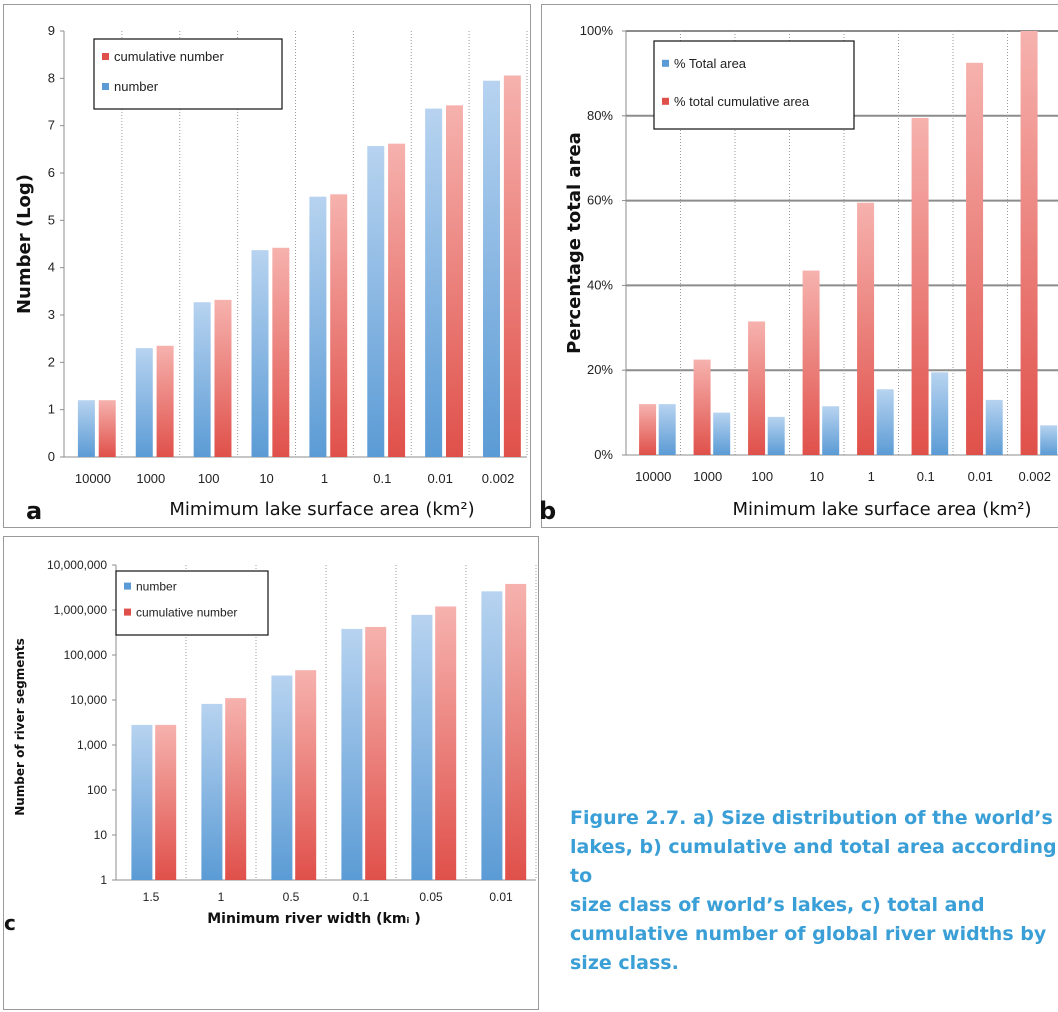 This screenshot has height=1012, width=1058. What do you see at coordinates (431, 897) in the screenshot?
I see `x-tick-label: 0.05` at bounding box center [431, 897].